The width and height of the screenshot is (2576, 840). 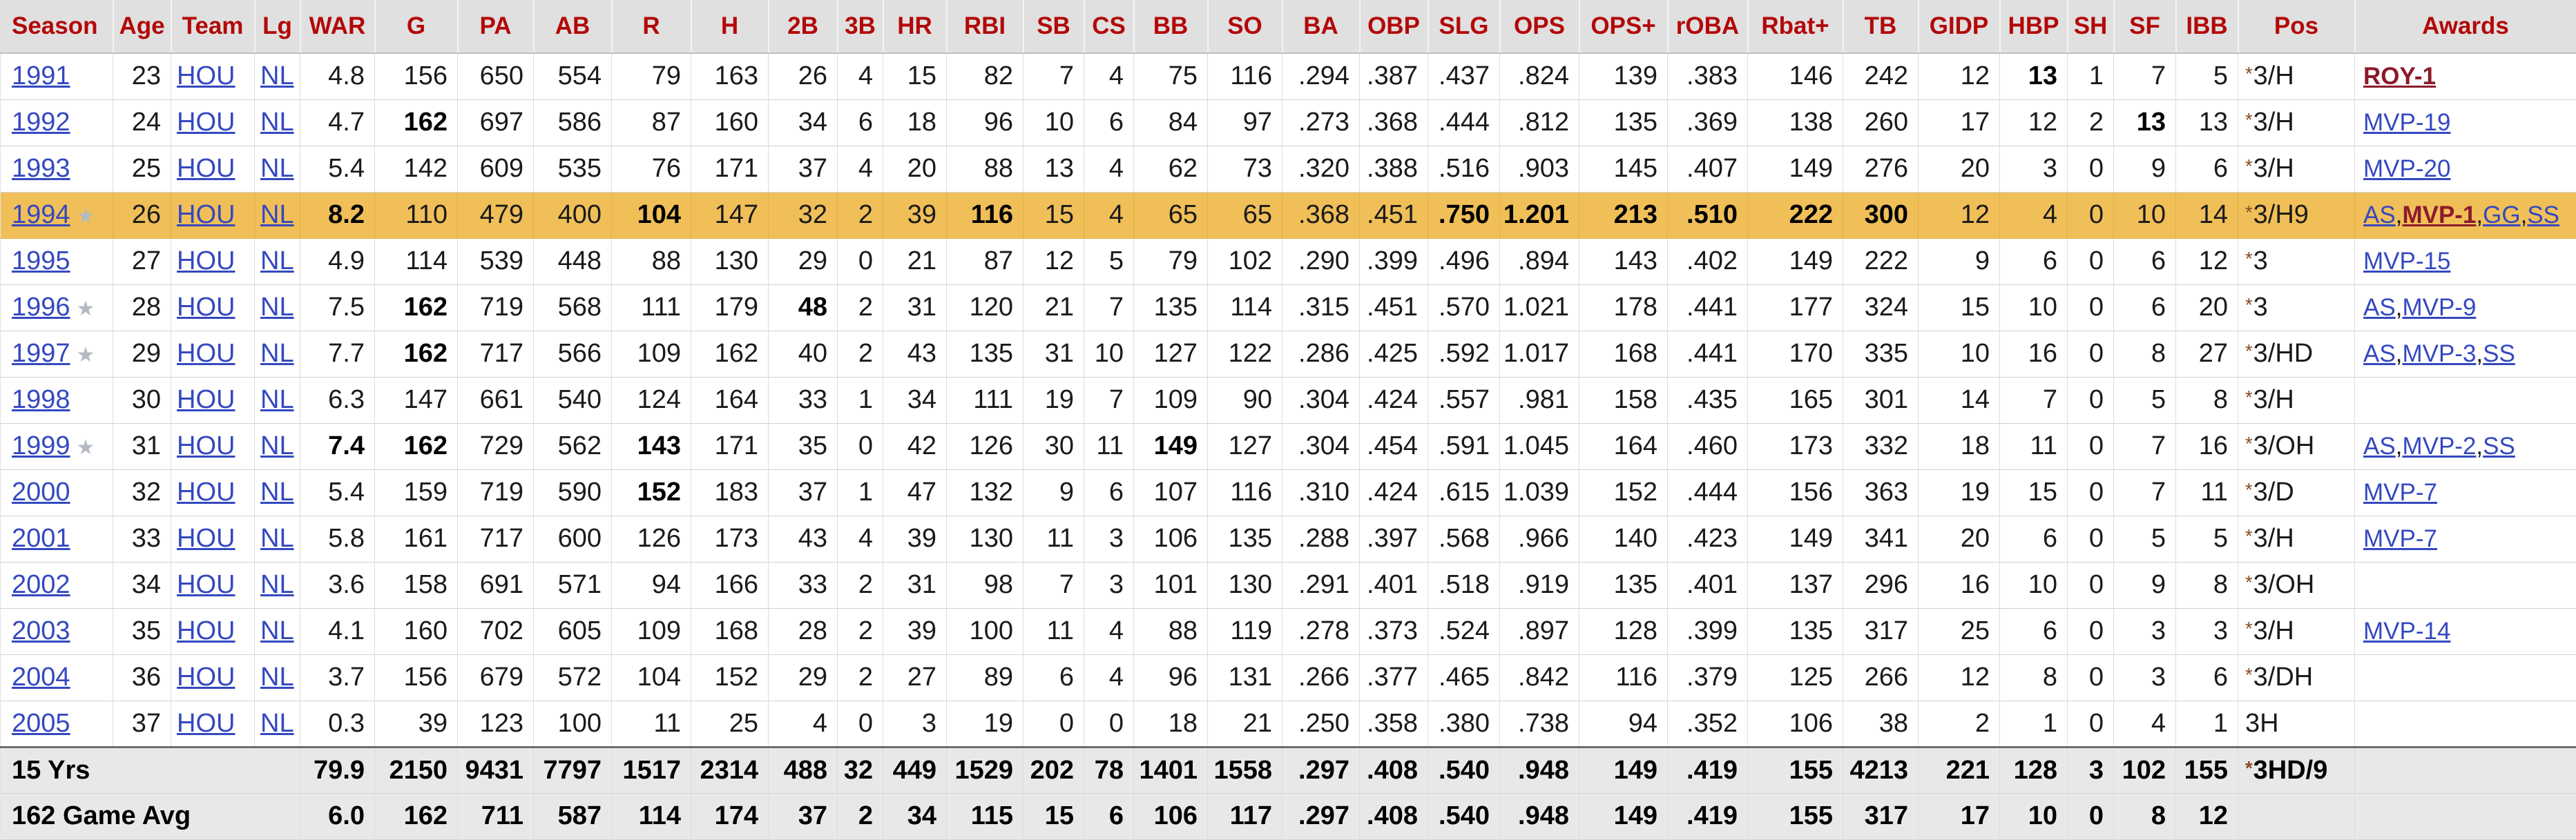 I want to click on col-header-ibb: IBB, so click(x=2207, y=26).